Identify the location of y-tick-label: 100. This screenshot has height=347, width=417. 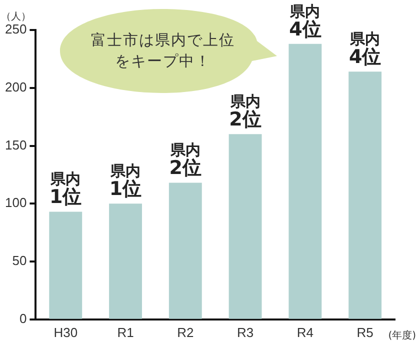
(15, 202).